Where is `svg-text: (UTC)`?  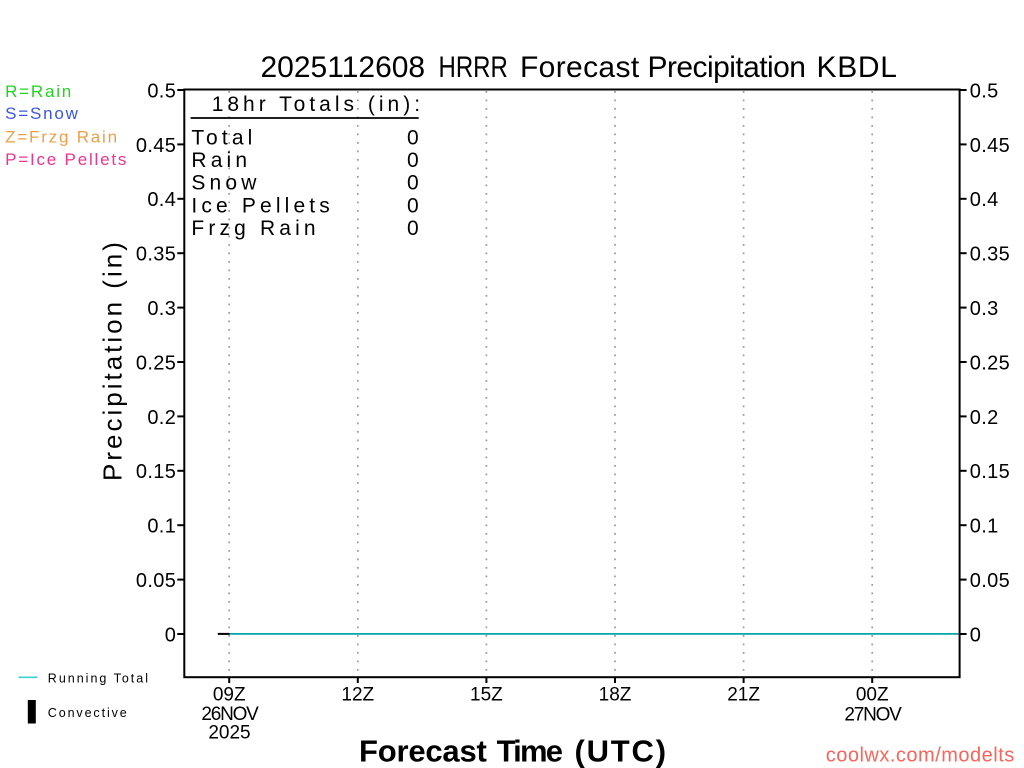 svg-text: (UTC) is located at coordinates (621, 751).